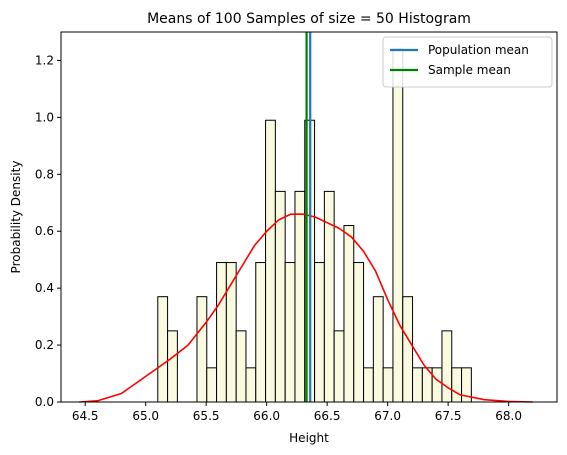 The image size is (567, 455). I want to click on y-tick-label: 0.2, so click(44, 345).